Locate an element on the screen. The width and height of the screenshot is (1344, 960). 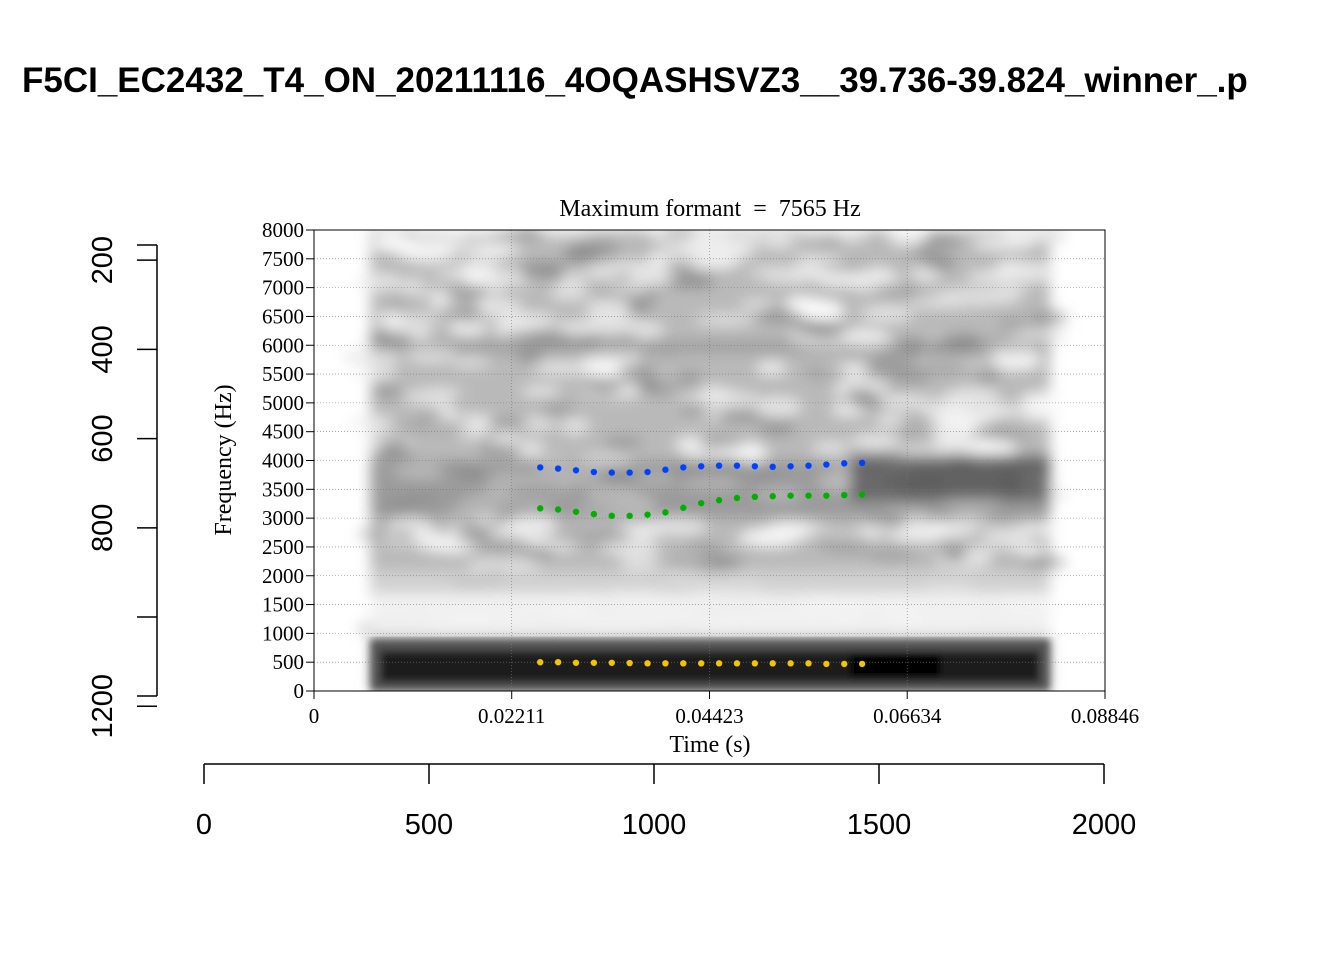
x-tick-label: 0 is located at coordinates (314, 716).